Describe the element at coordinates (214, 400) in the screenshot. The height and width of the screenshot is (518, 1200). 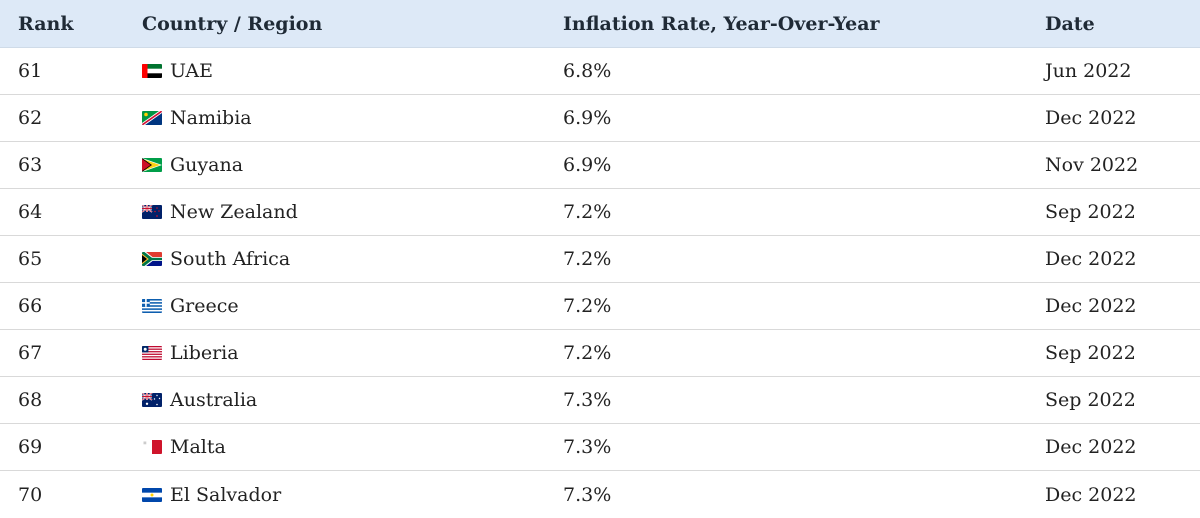
I see `country-name: Australia` at that location.